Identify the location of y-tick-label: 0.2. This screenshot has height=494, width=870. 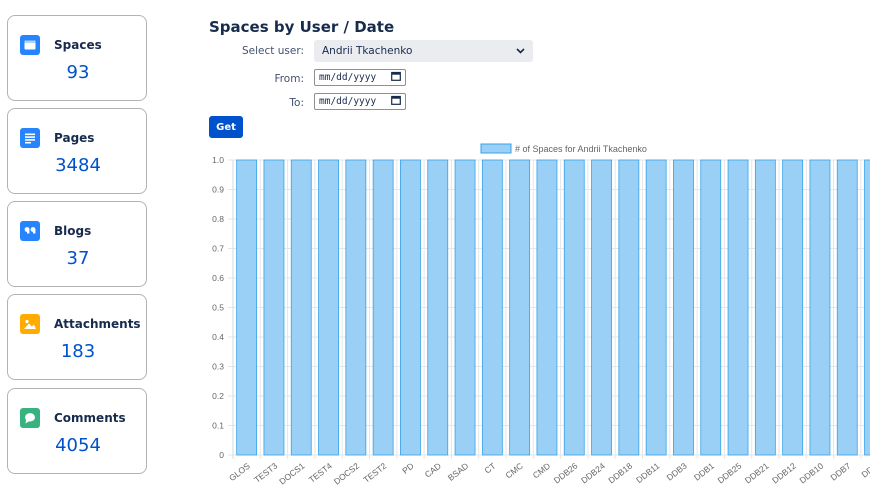
(218, 396).